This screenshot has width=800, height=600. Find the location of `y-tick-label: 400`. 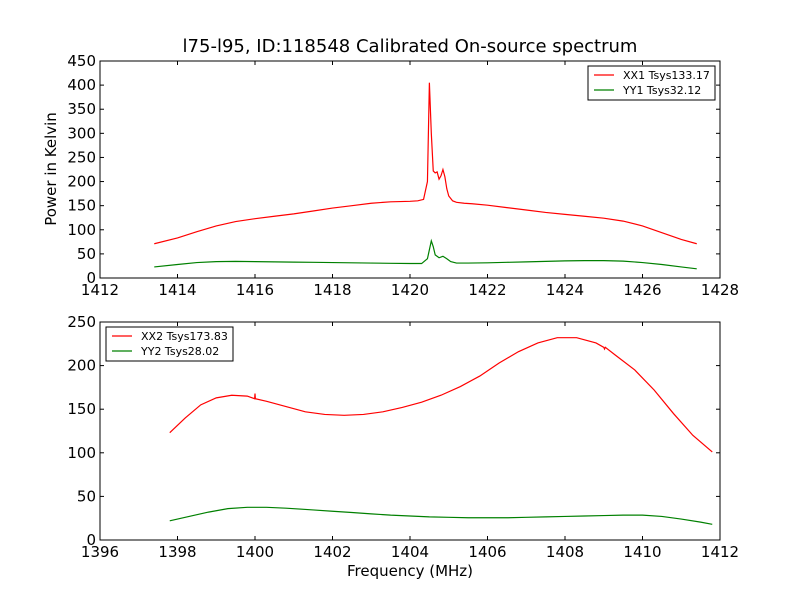

y-tick-label: 400 is located at coordinates (81, 85).